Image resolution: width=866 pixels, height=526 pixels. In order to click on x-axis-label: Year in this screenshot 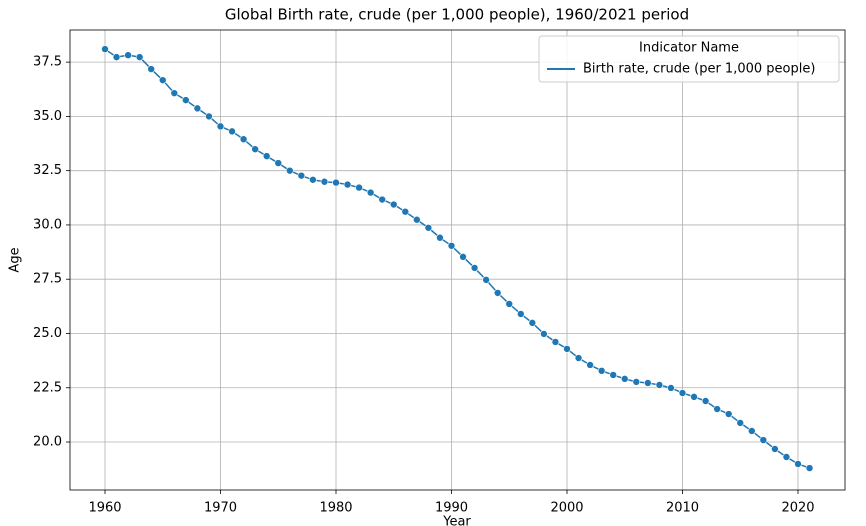, I will do `click(456, 520)`.